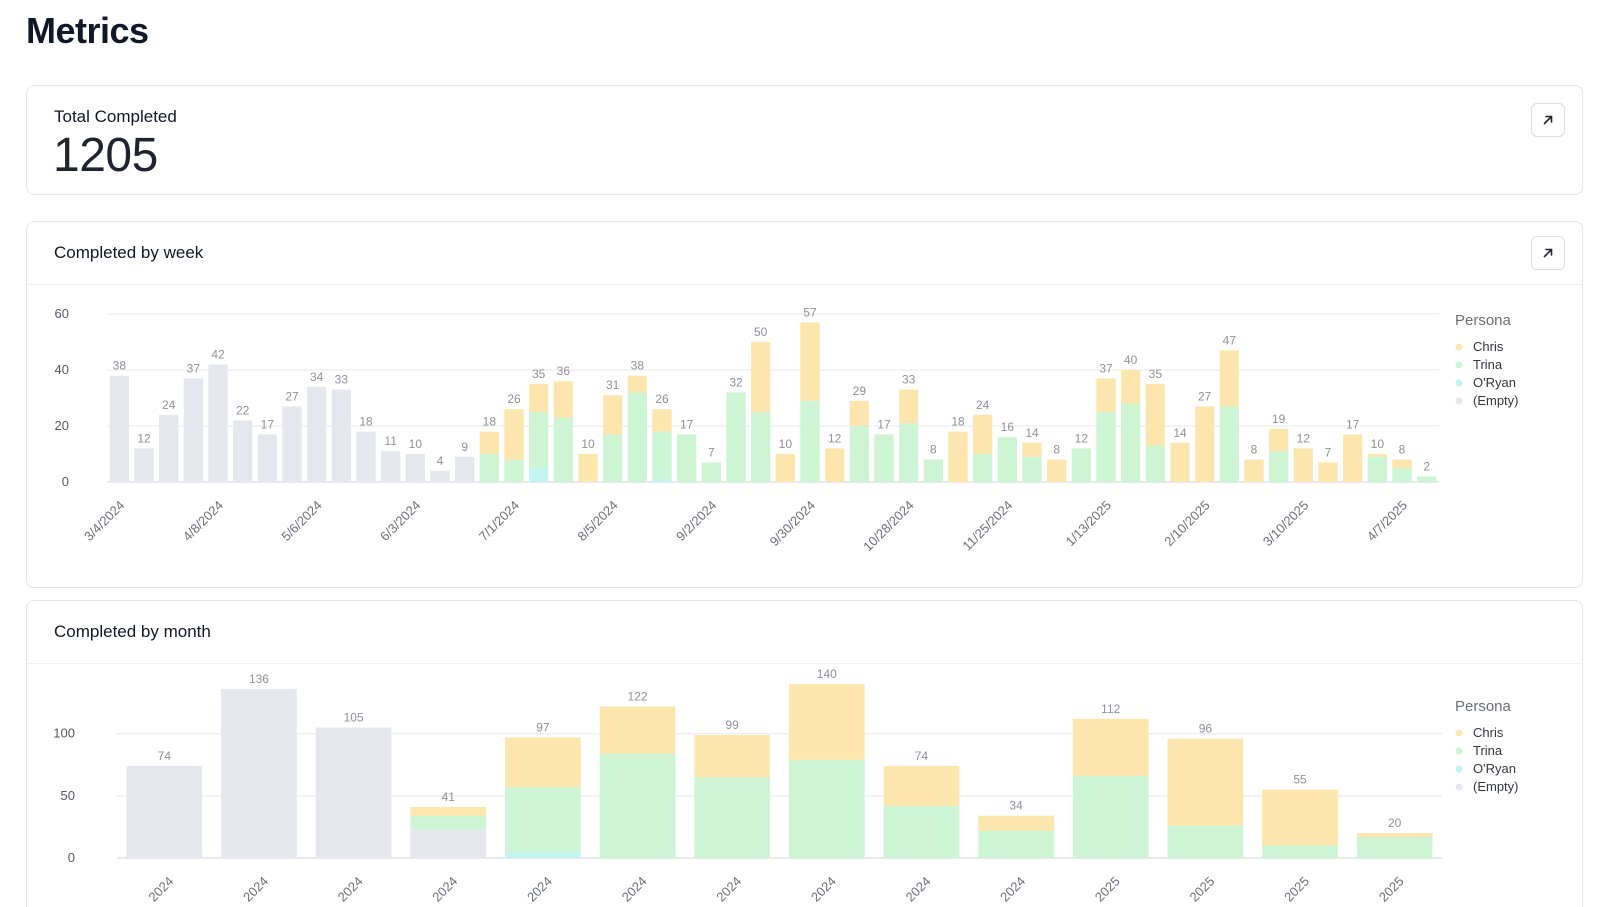 This screenshot has height=907, width=1600. Describe the element at coordinates (1494, 382) in the screenshot. I see `weekly-legend-item: O'Ryan` at that location.